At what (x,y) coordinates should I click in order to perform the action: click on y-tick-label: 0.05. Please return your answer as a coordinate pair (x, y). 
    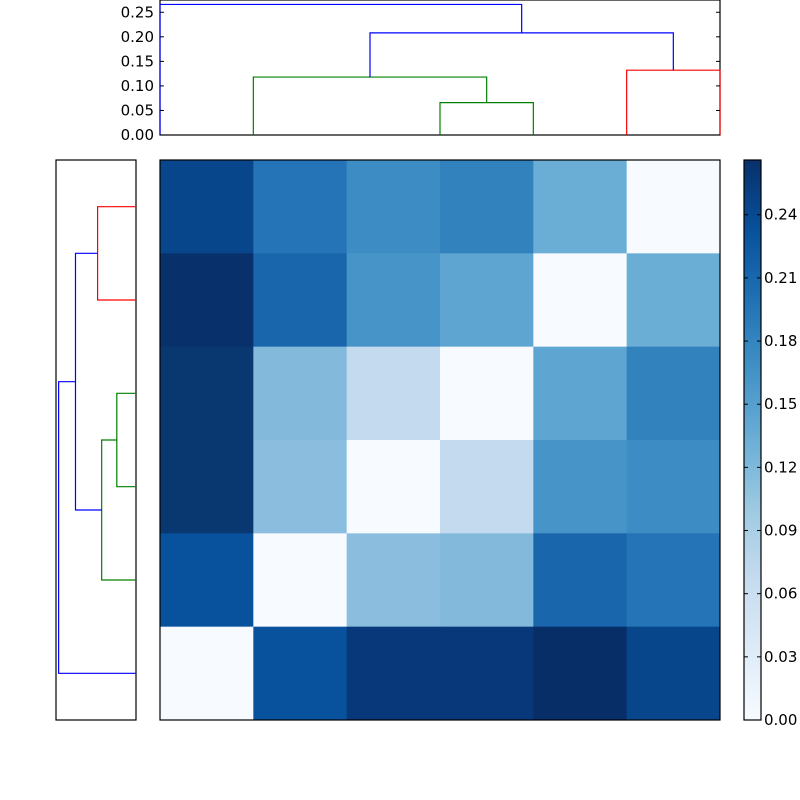
    Looking at the image, I should click on (137, 110).